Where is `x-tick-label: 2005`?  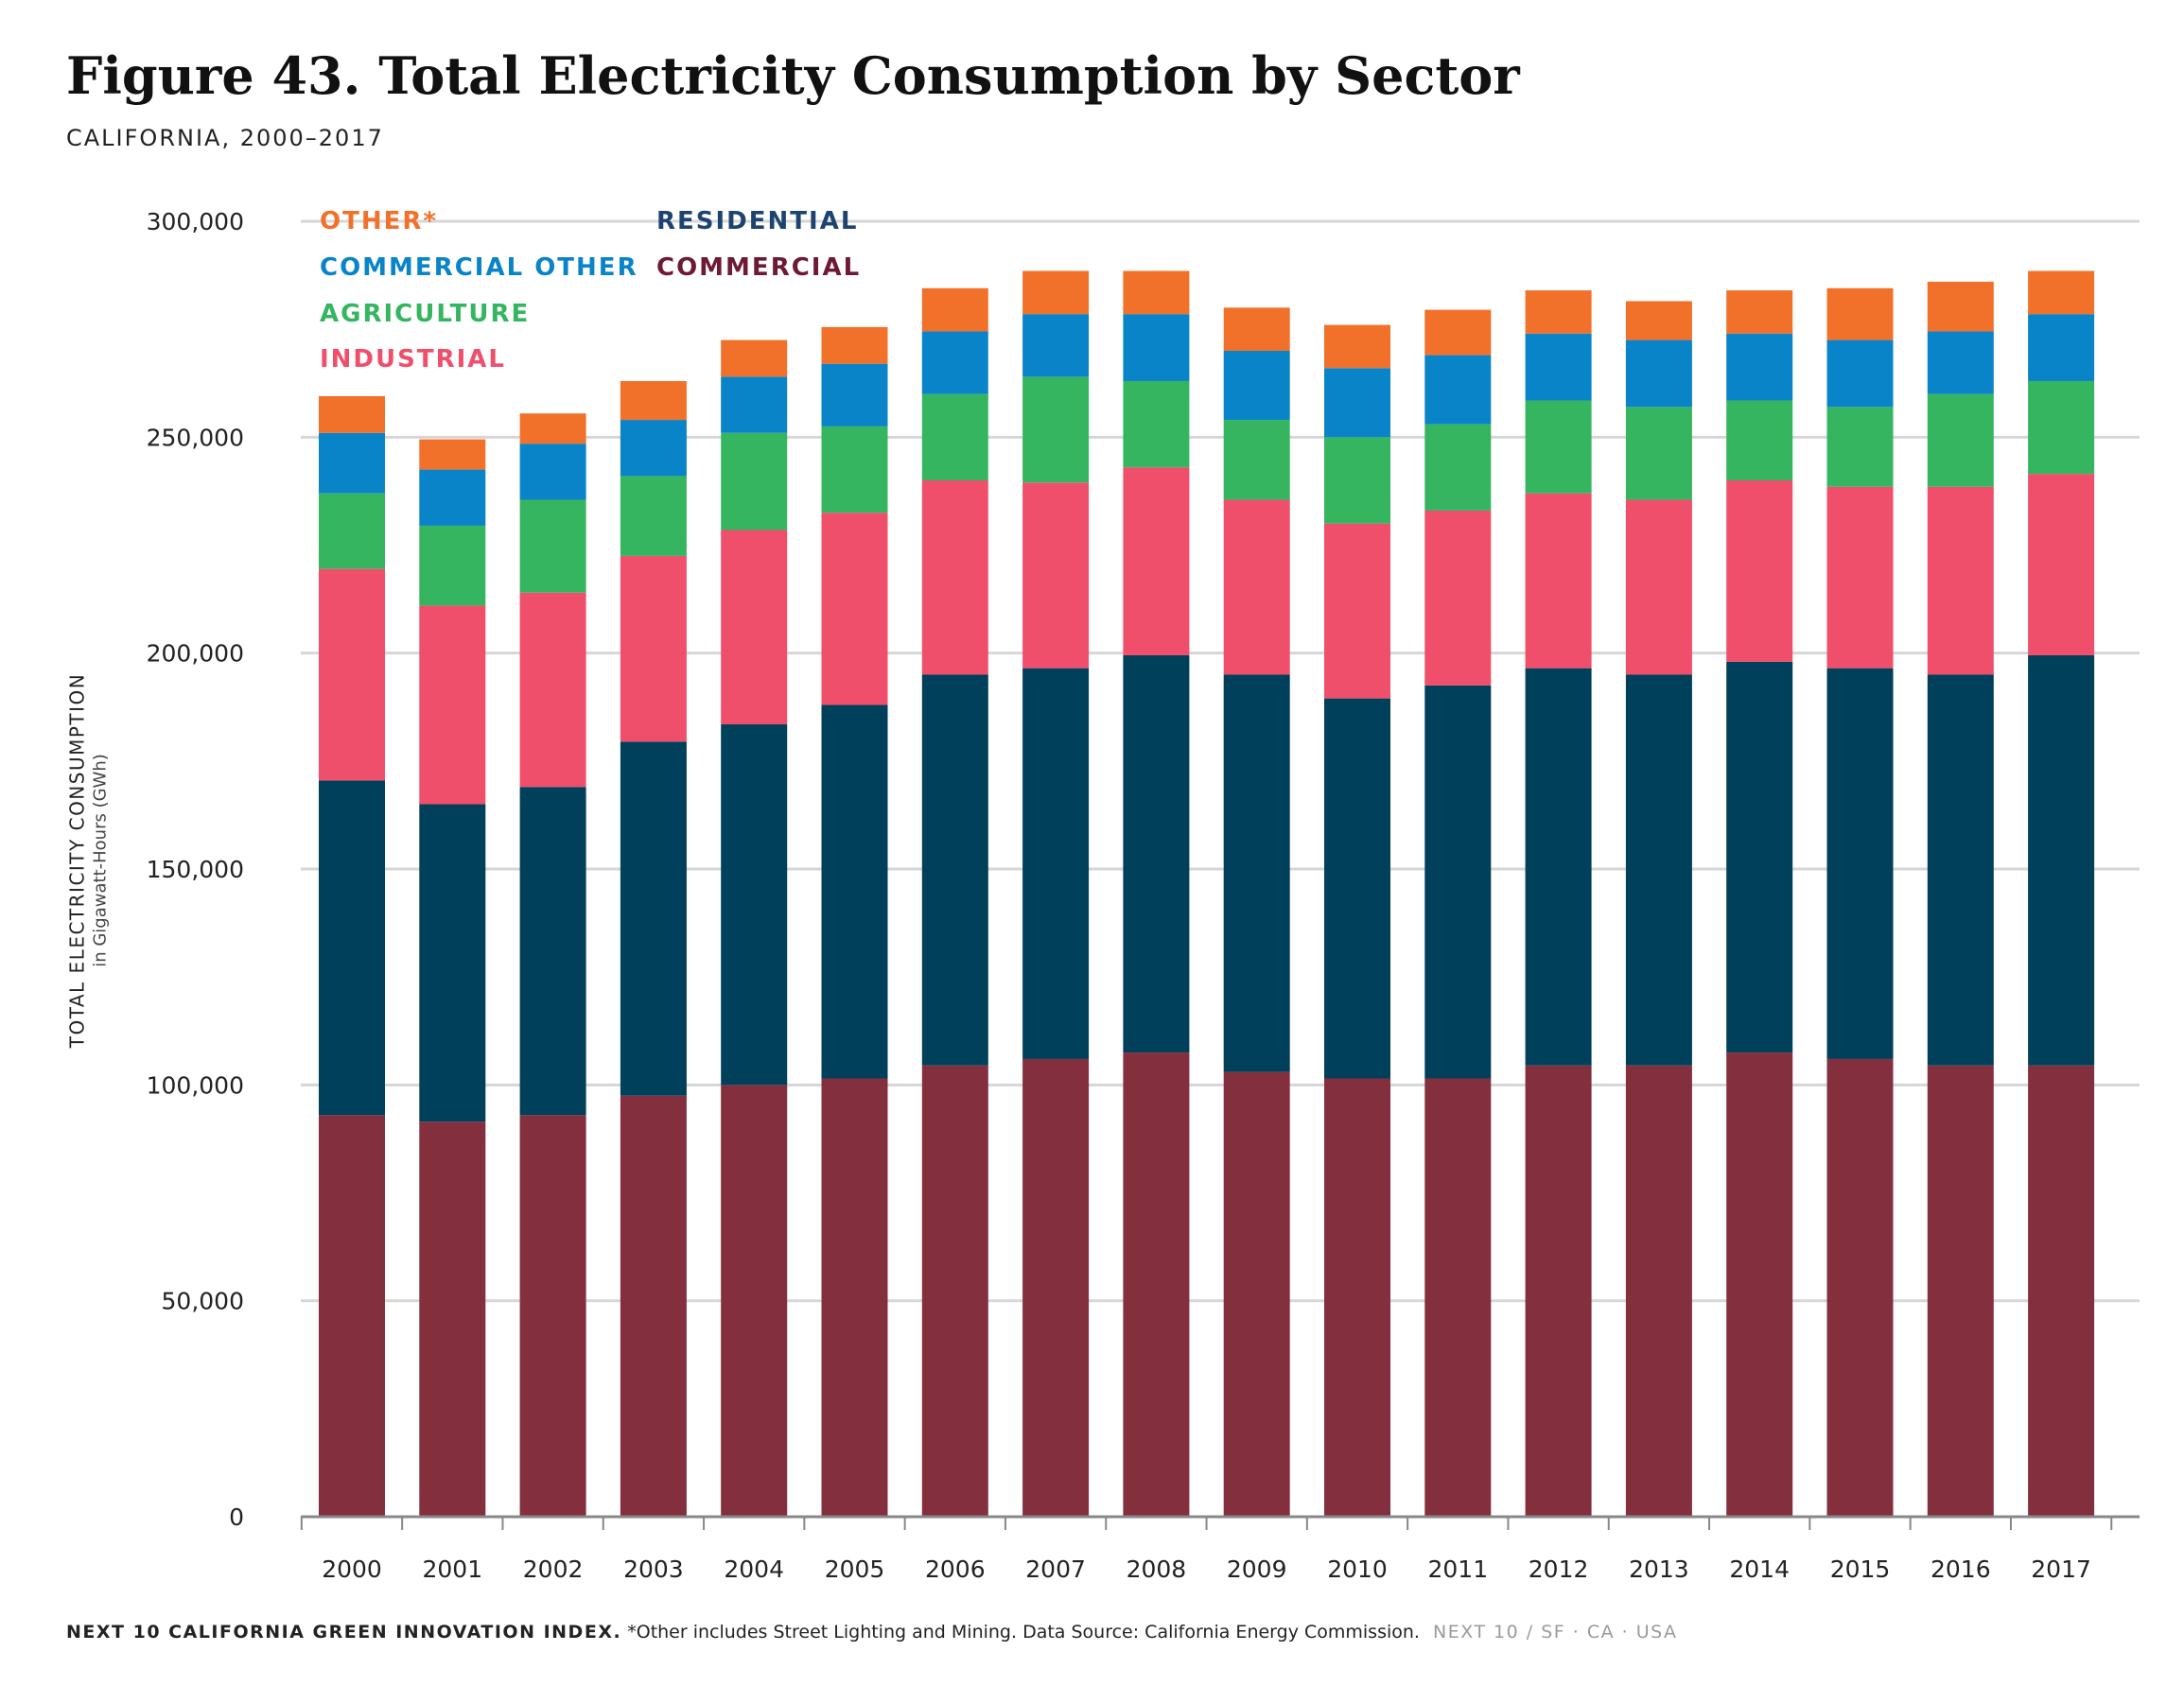
x-tick-label: 2005 is located at coordinates (855, 1569).